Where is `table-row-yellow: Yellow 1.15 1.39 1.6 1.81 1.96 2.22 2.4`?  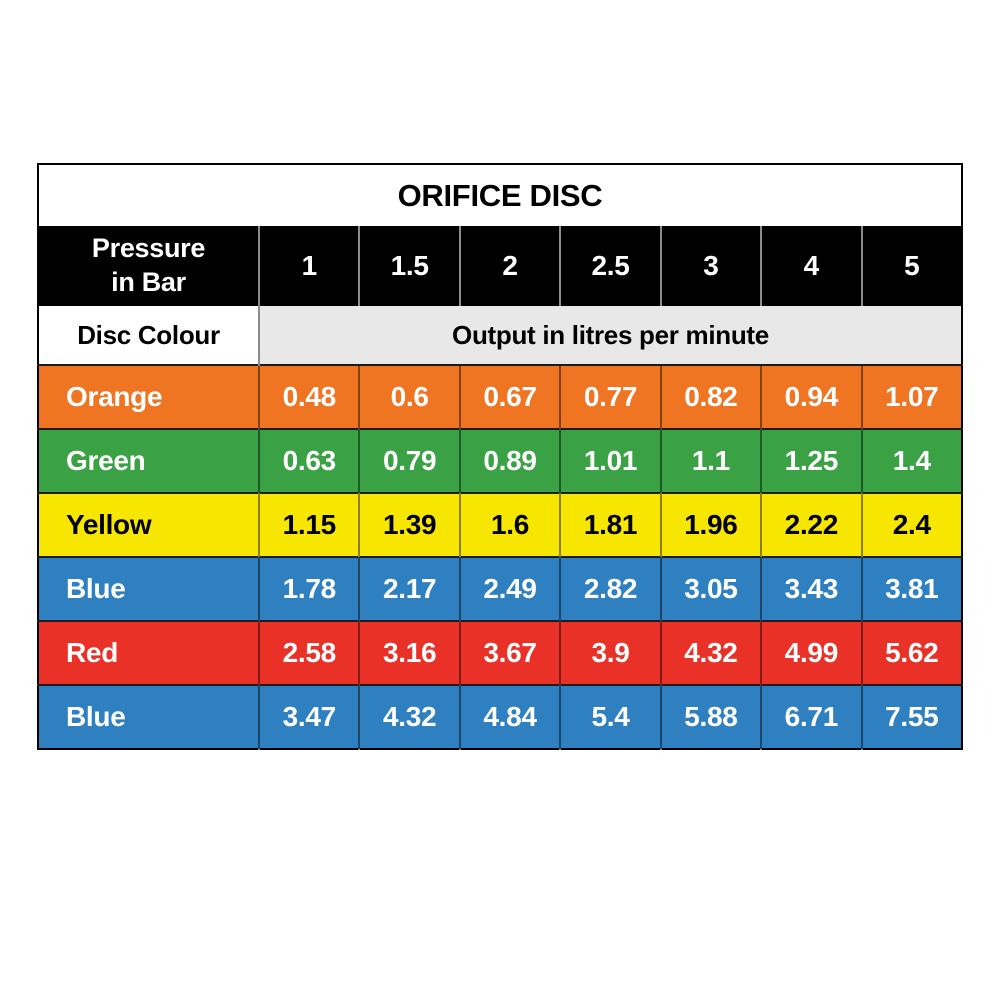 table-row-yellow: Yellow 1.15 1.39 1.6 1.81 1.96 2.22 2.4 is located at coordinates (500, 524).